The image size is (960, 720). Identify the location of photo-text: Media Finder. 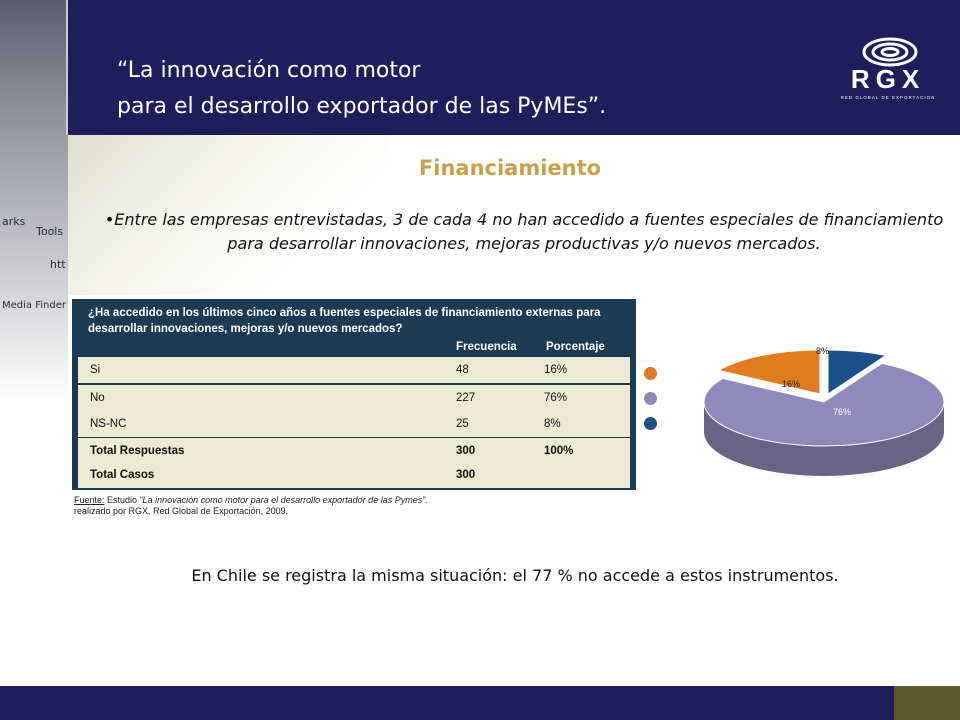
(34, 305).